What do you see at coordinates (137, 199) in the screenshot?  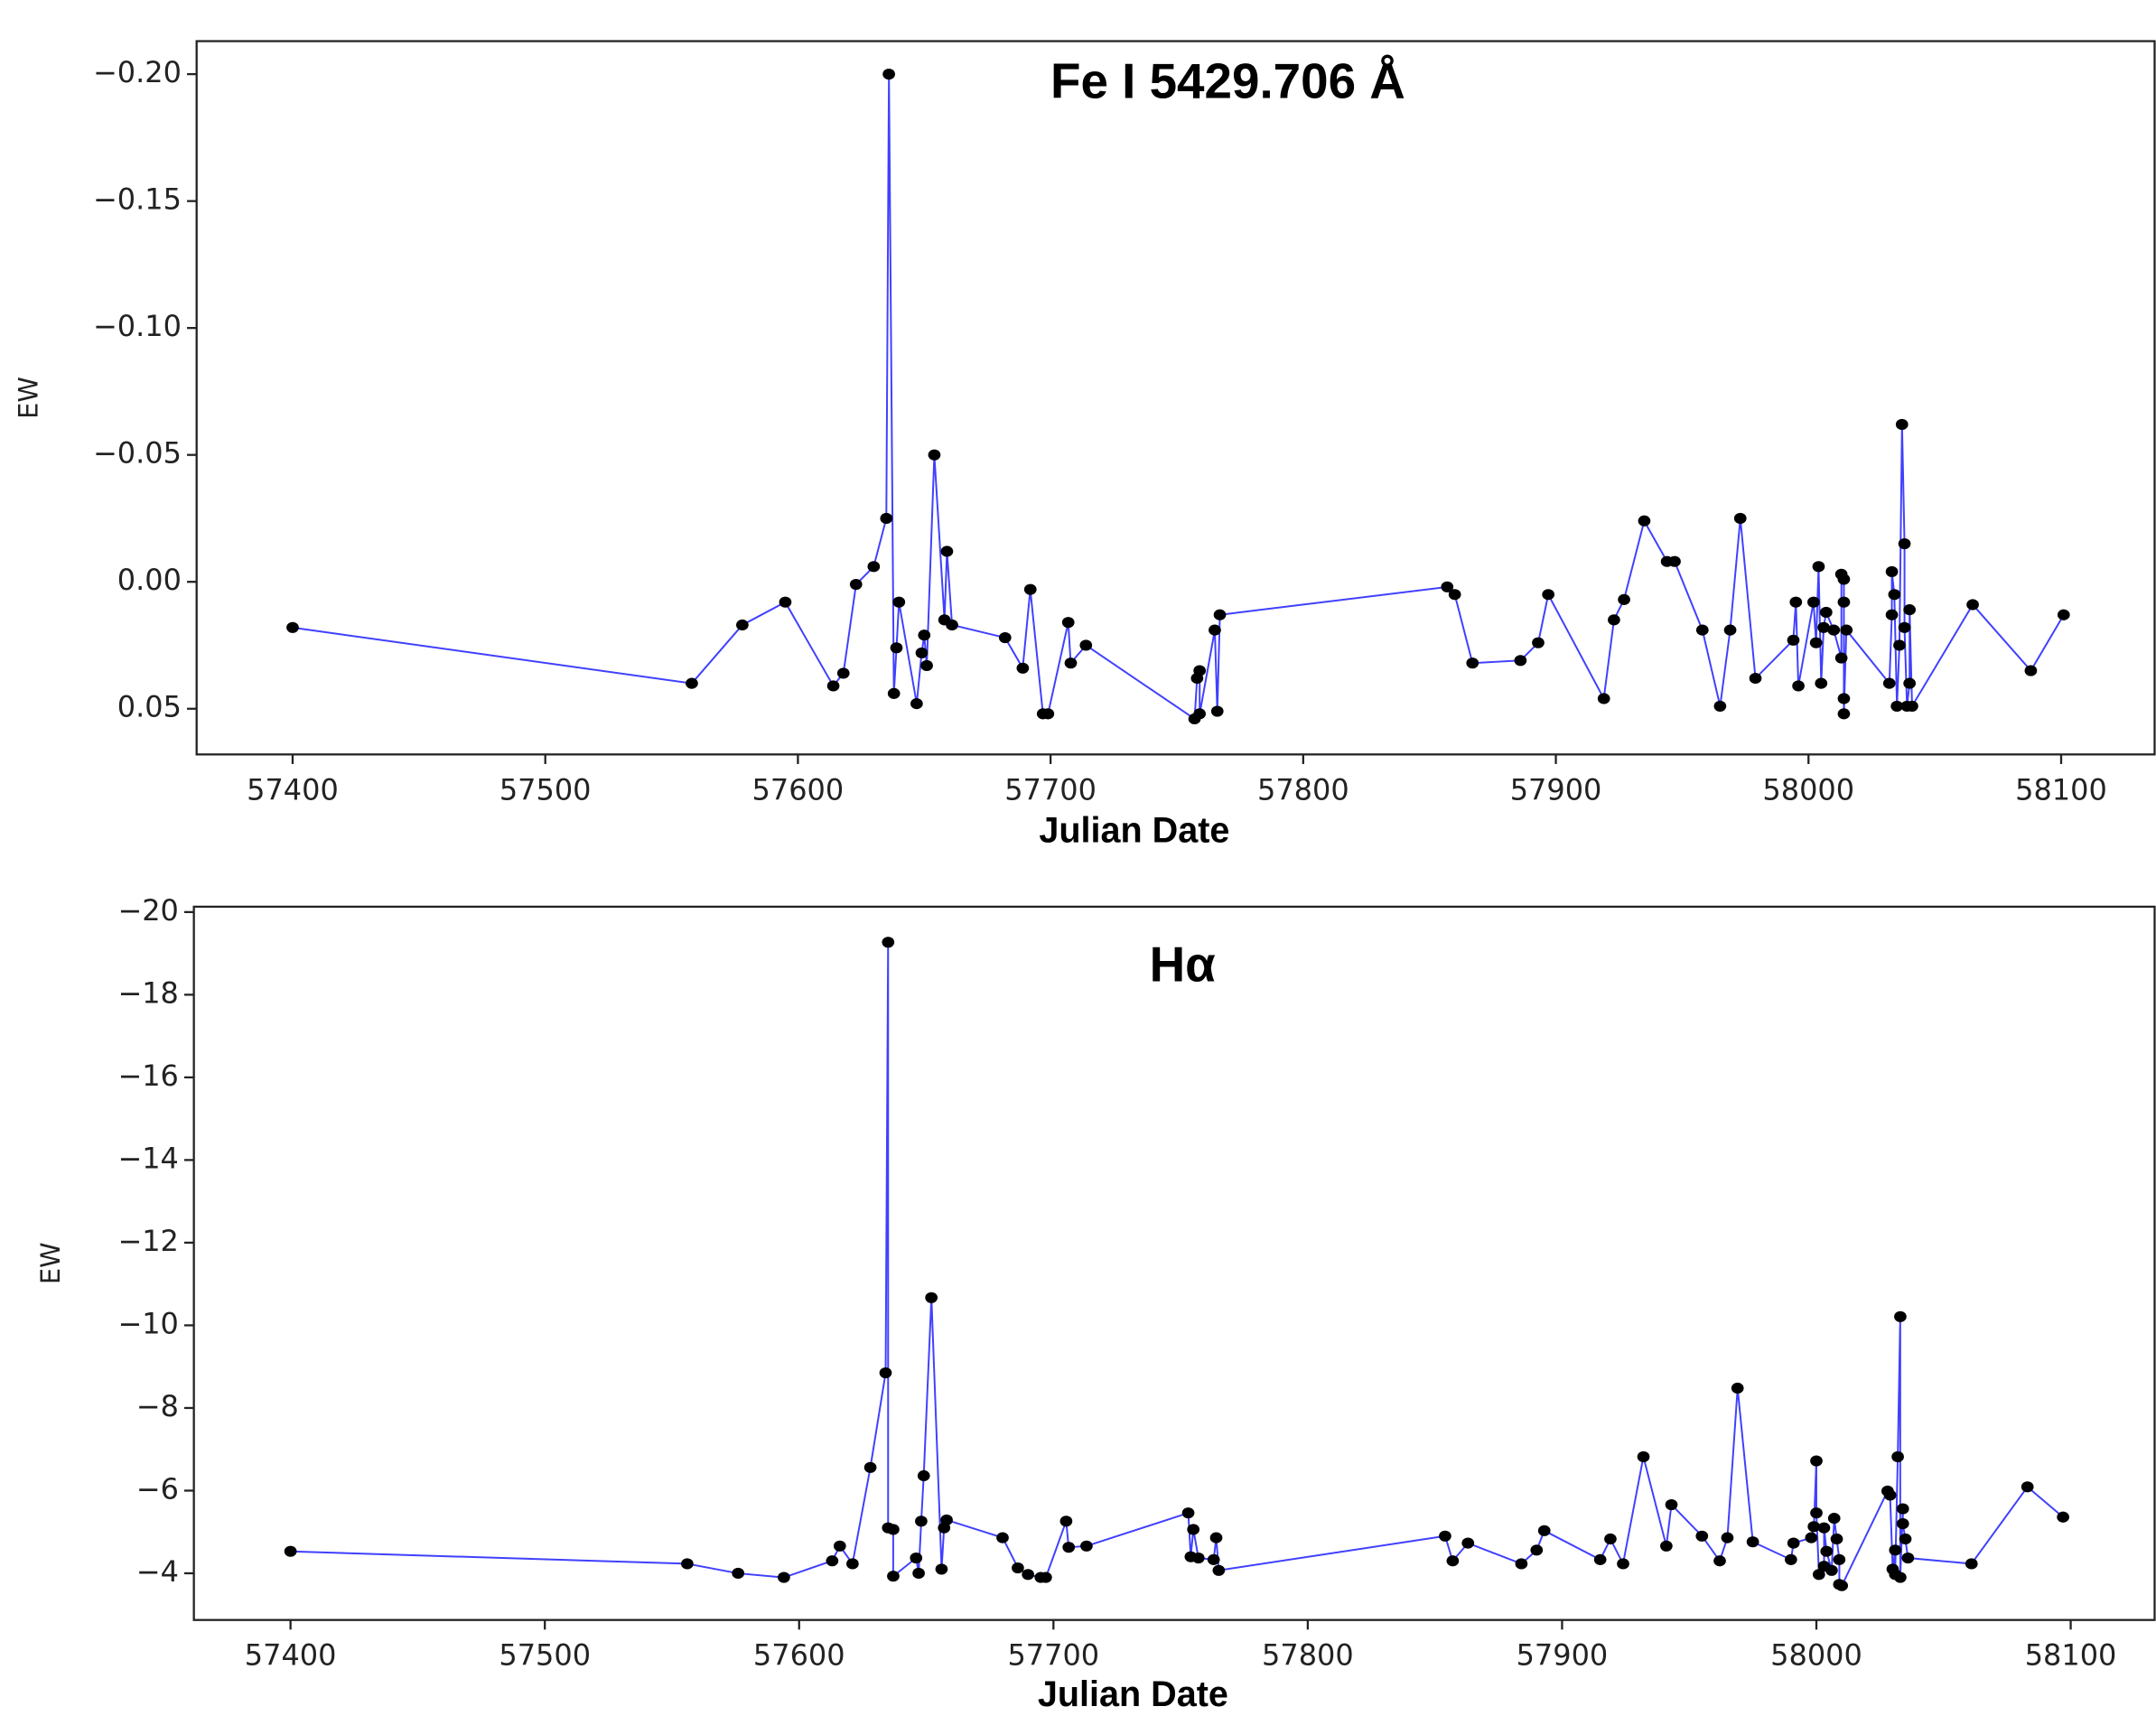 I see `y-tick-label: −0.15` at bounding box center [137, 199].